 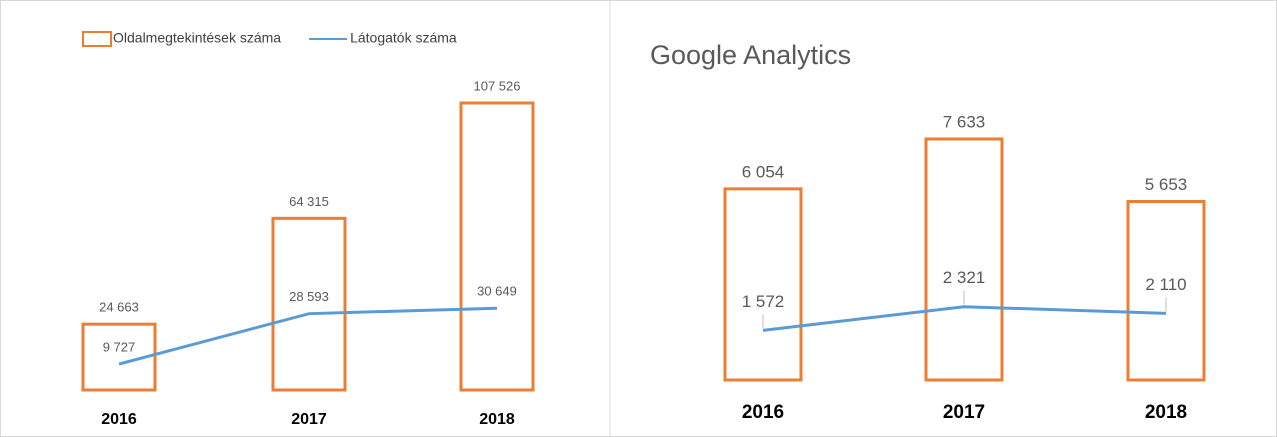 I want to click on legend-label: Oldalmegtekintések száma, so click(x=197, y=38).